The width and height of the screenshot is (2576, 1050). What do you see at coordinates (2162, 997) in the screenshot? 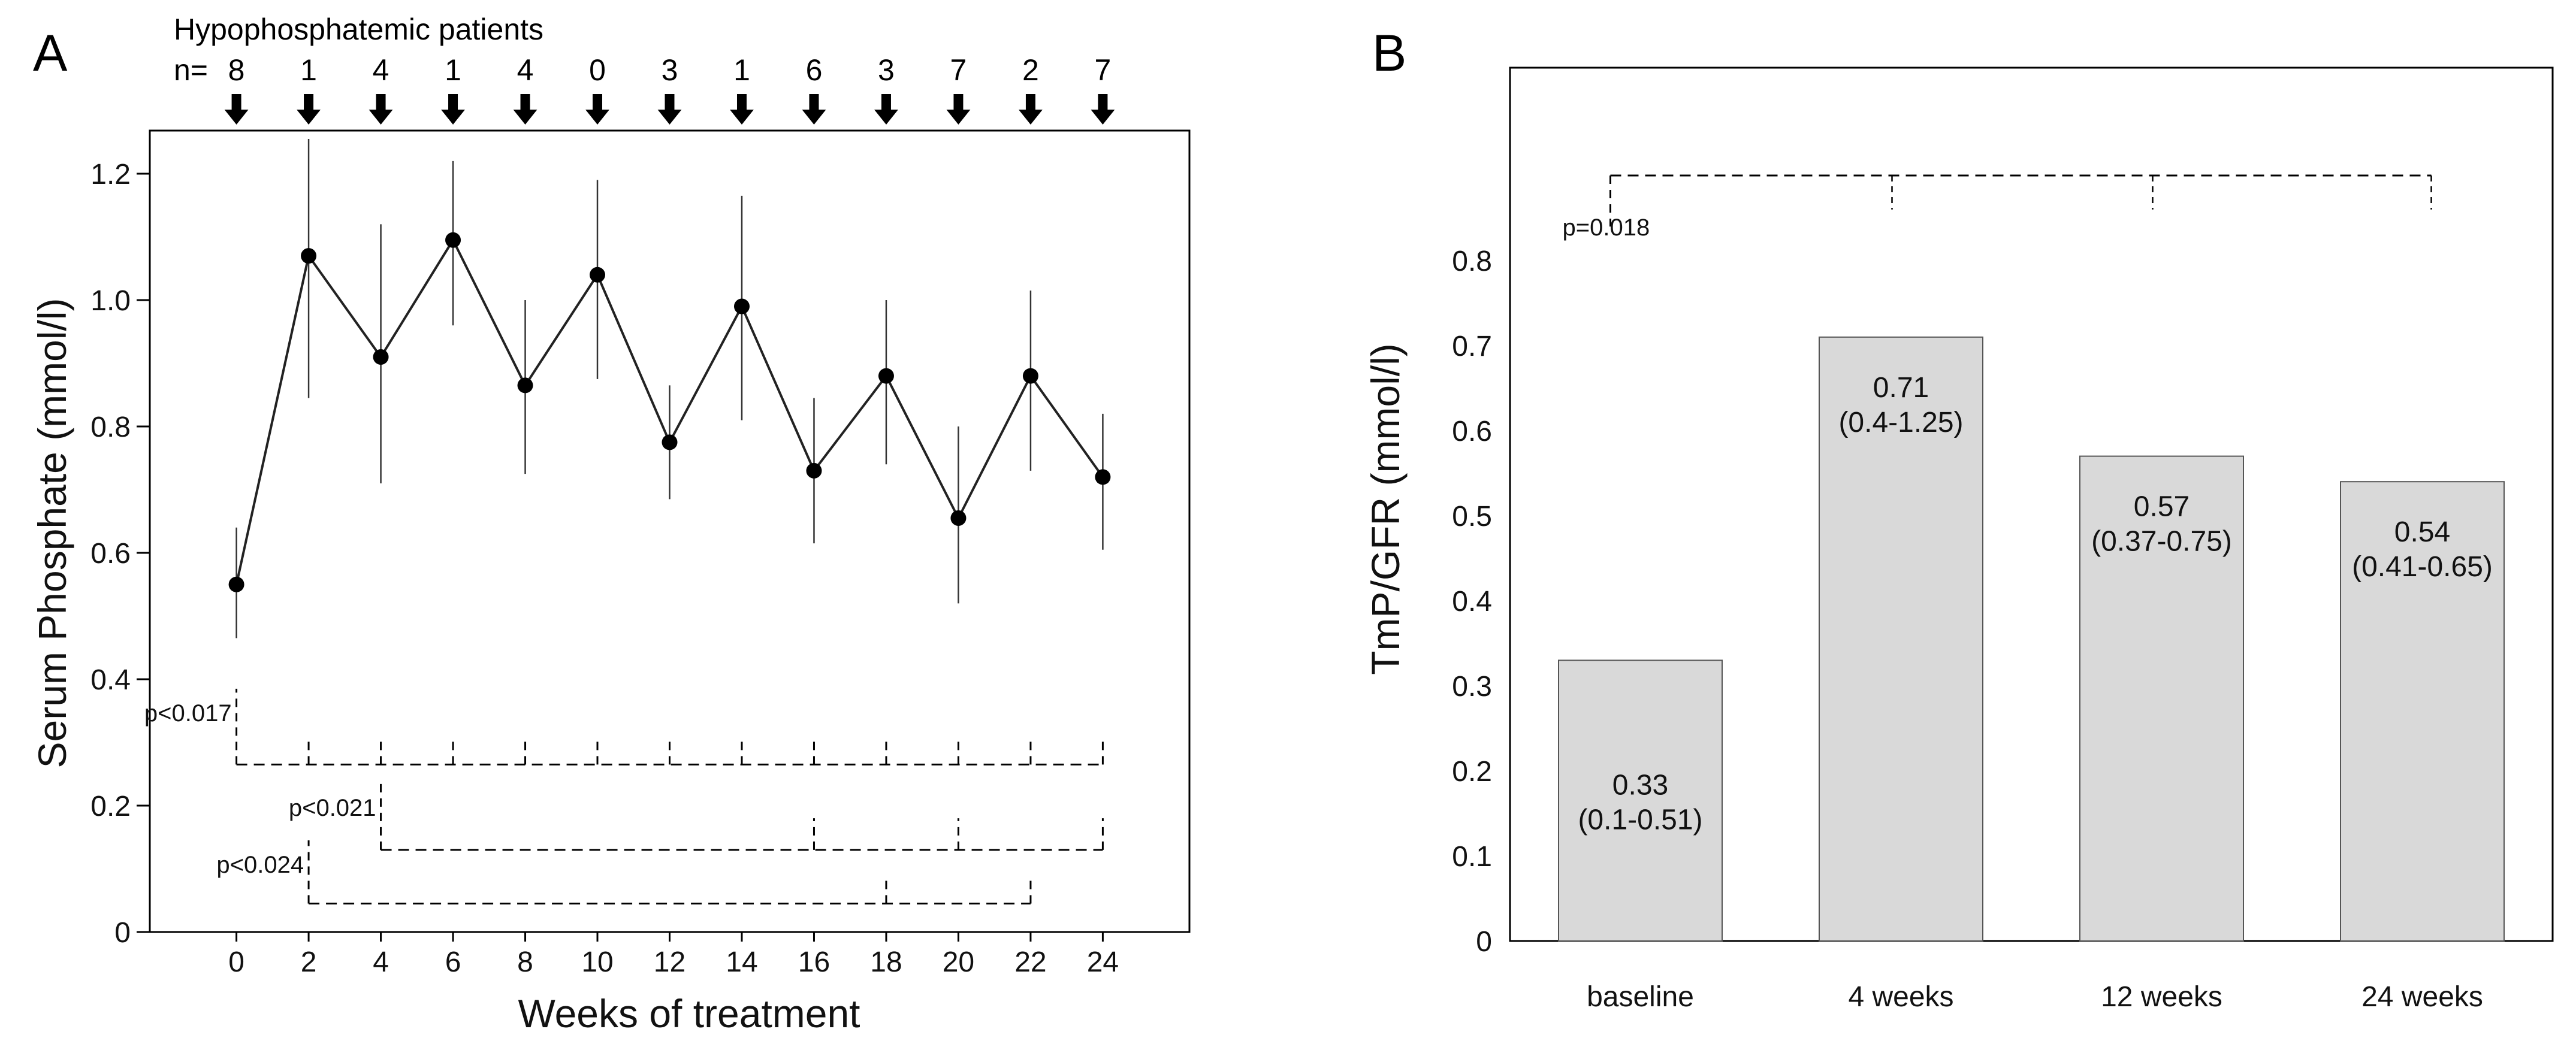
I see `category-label: 12 weeks` at bounding box center [2162, 997].